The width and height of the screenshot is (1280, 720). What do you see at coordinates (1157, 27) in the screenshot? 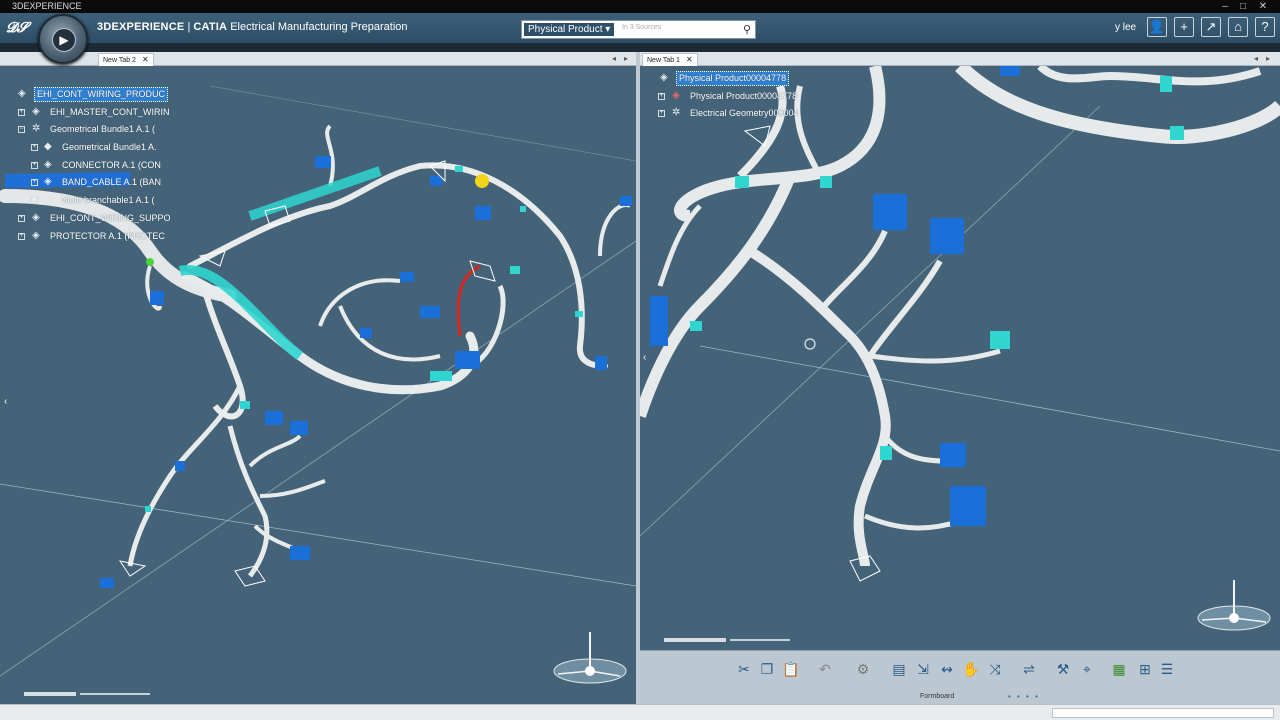
I see `user-icon: 👤` at bounding box center [1157, 27].